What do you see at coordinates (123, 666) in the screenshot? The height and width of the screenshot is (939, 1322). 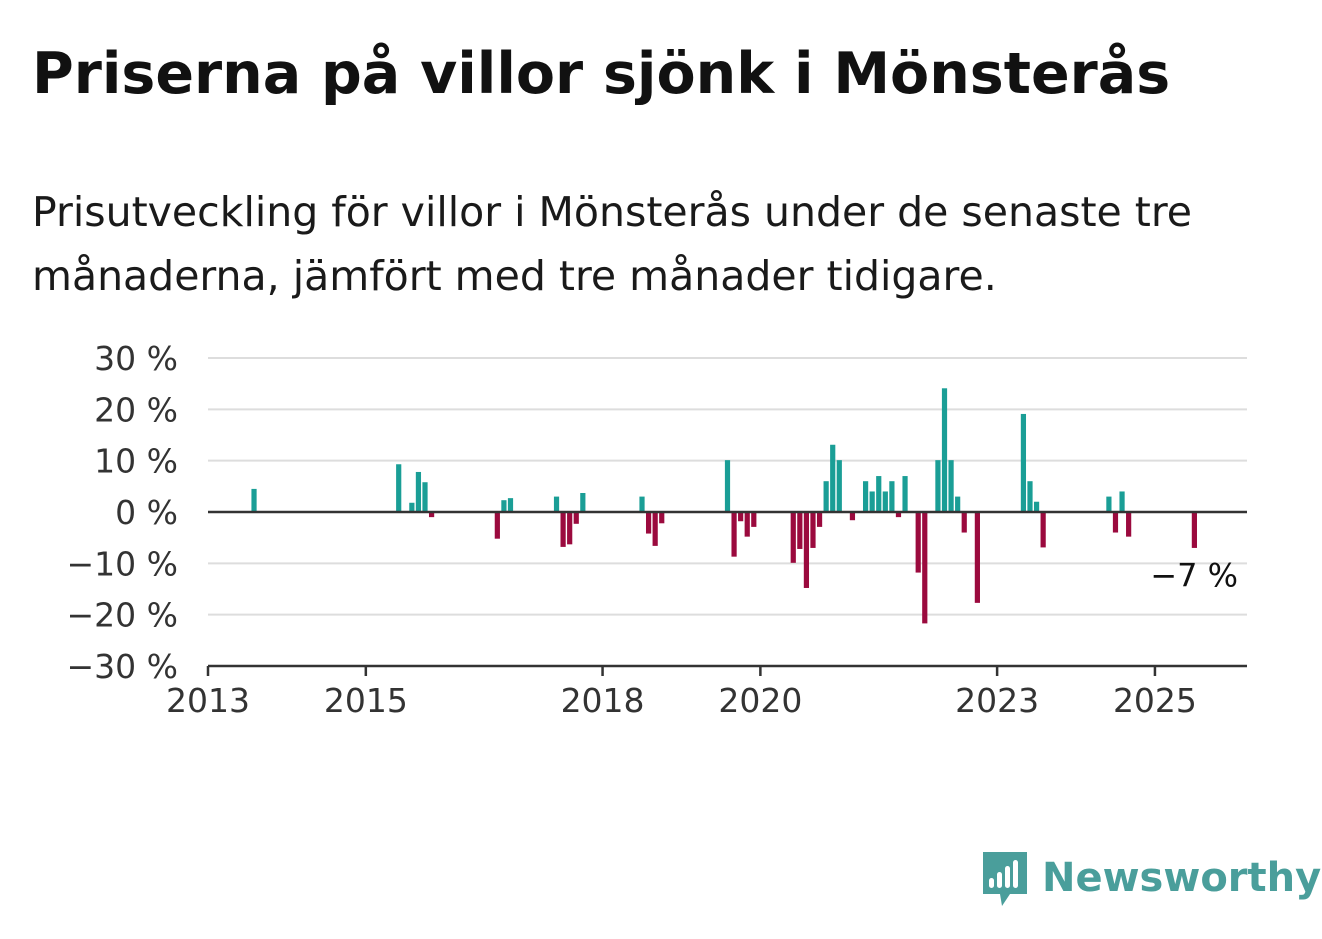 I see `y-tick-label: −30 %` at bounding box center [123, 666].